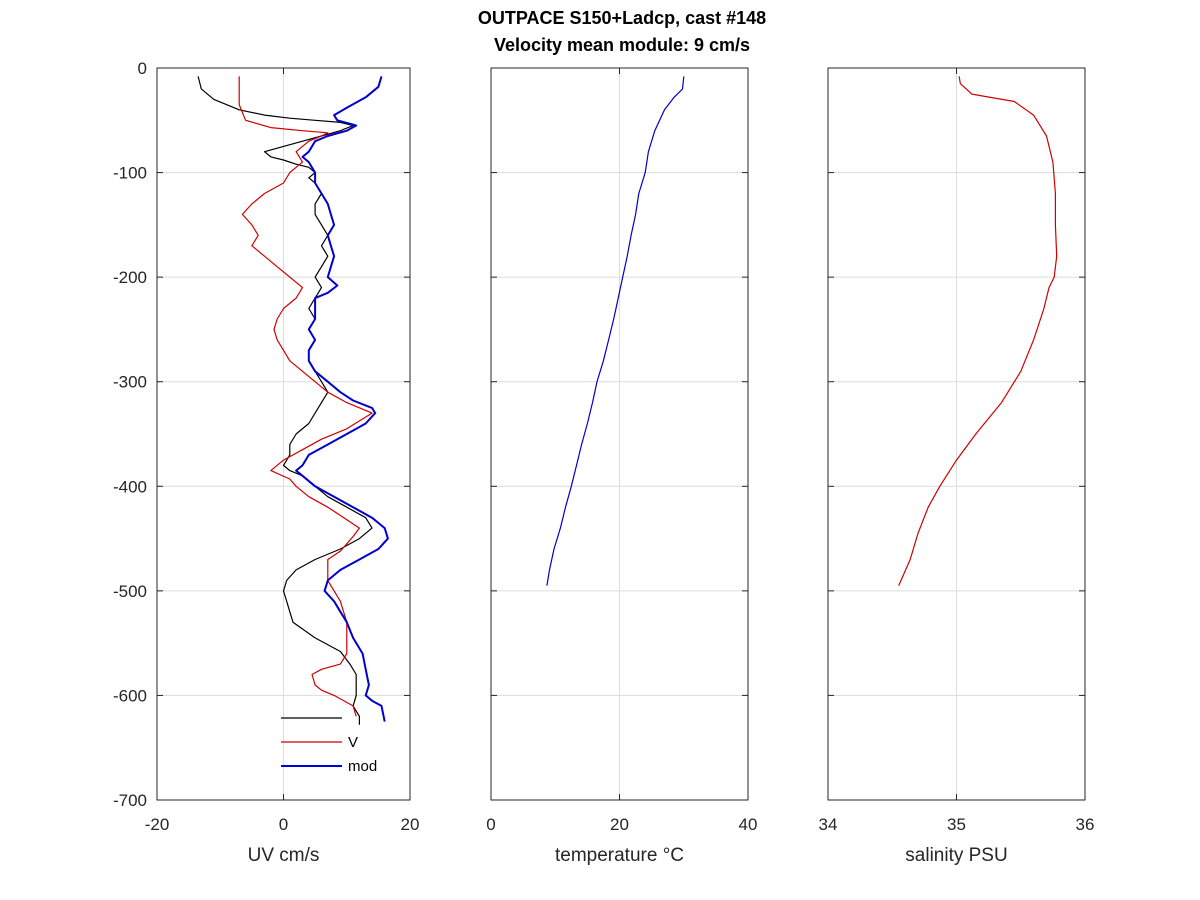  I want to click on salinity-x-tick-label: 34, so click(828, 824).